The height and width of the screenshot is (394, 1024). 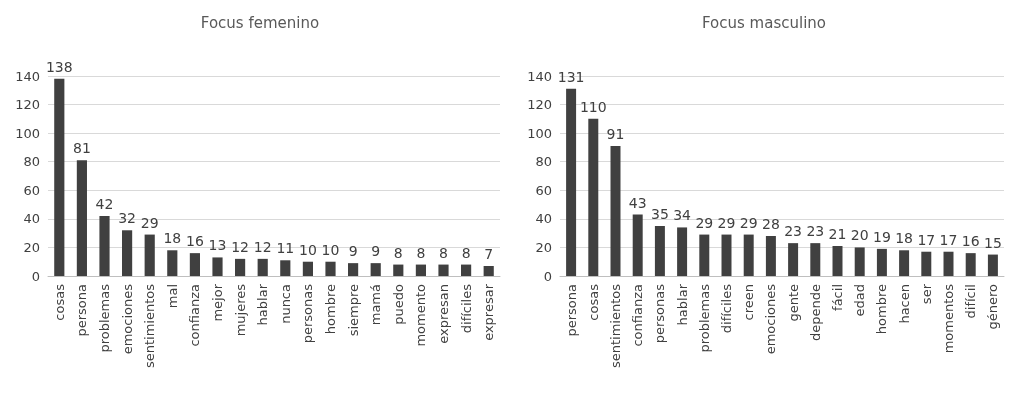 What do you see at coordinates (859, 235) in the screenshot?
I see `data-label: 20` at bounding box center [859, 235].